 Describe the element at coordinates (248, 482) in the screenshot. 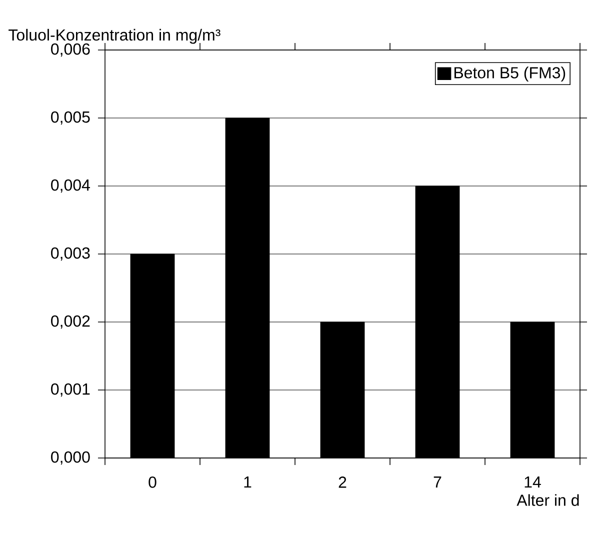

I see `x-tick-label: 1` at that location.